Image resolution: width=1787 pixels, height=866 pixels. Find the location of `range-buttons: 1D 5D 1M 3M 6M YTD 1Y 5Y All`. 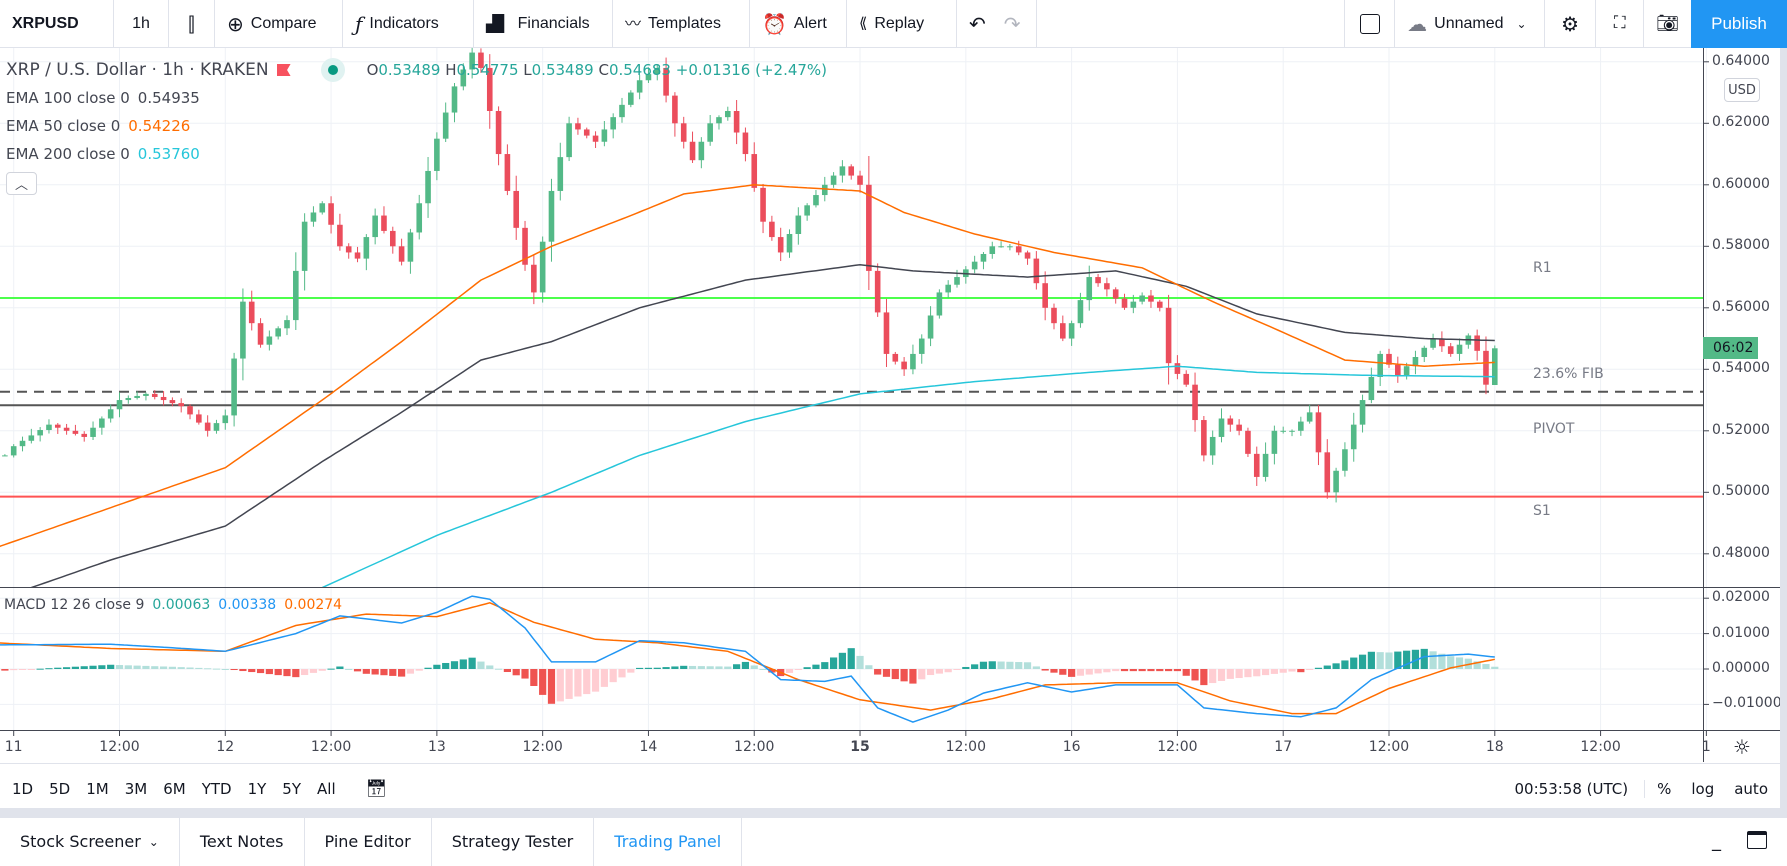

range-buttons: 1D 5D 1M 3M 6M YTD 1Y 5Y All is located at coordinates (172, 789).